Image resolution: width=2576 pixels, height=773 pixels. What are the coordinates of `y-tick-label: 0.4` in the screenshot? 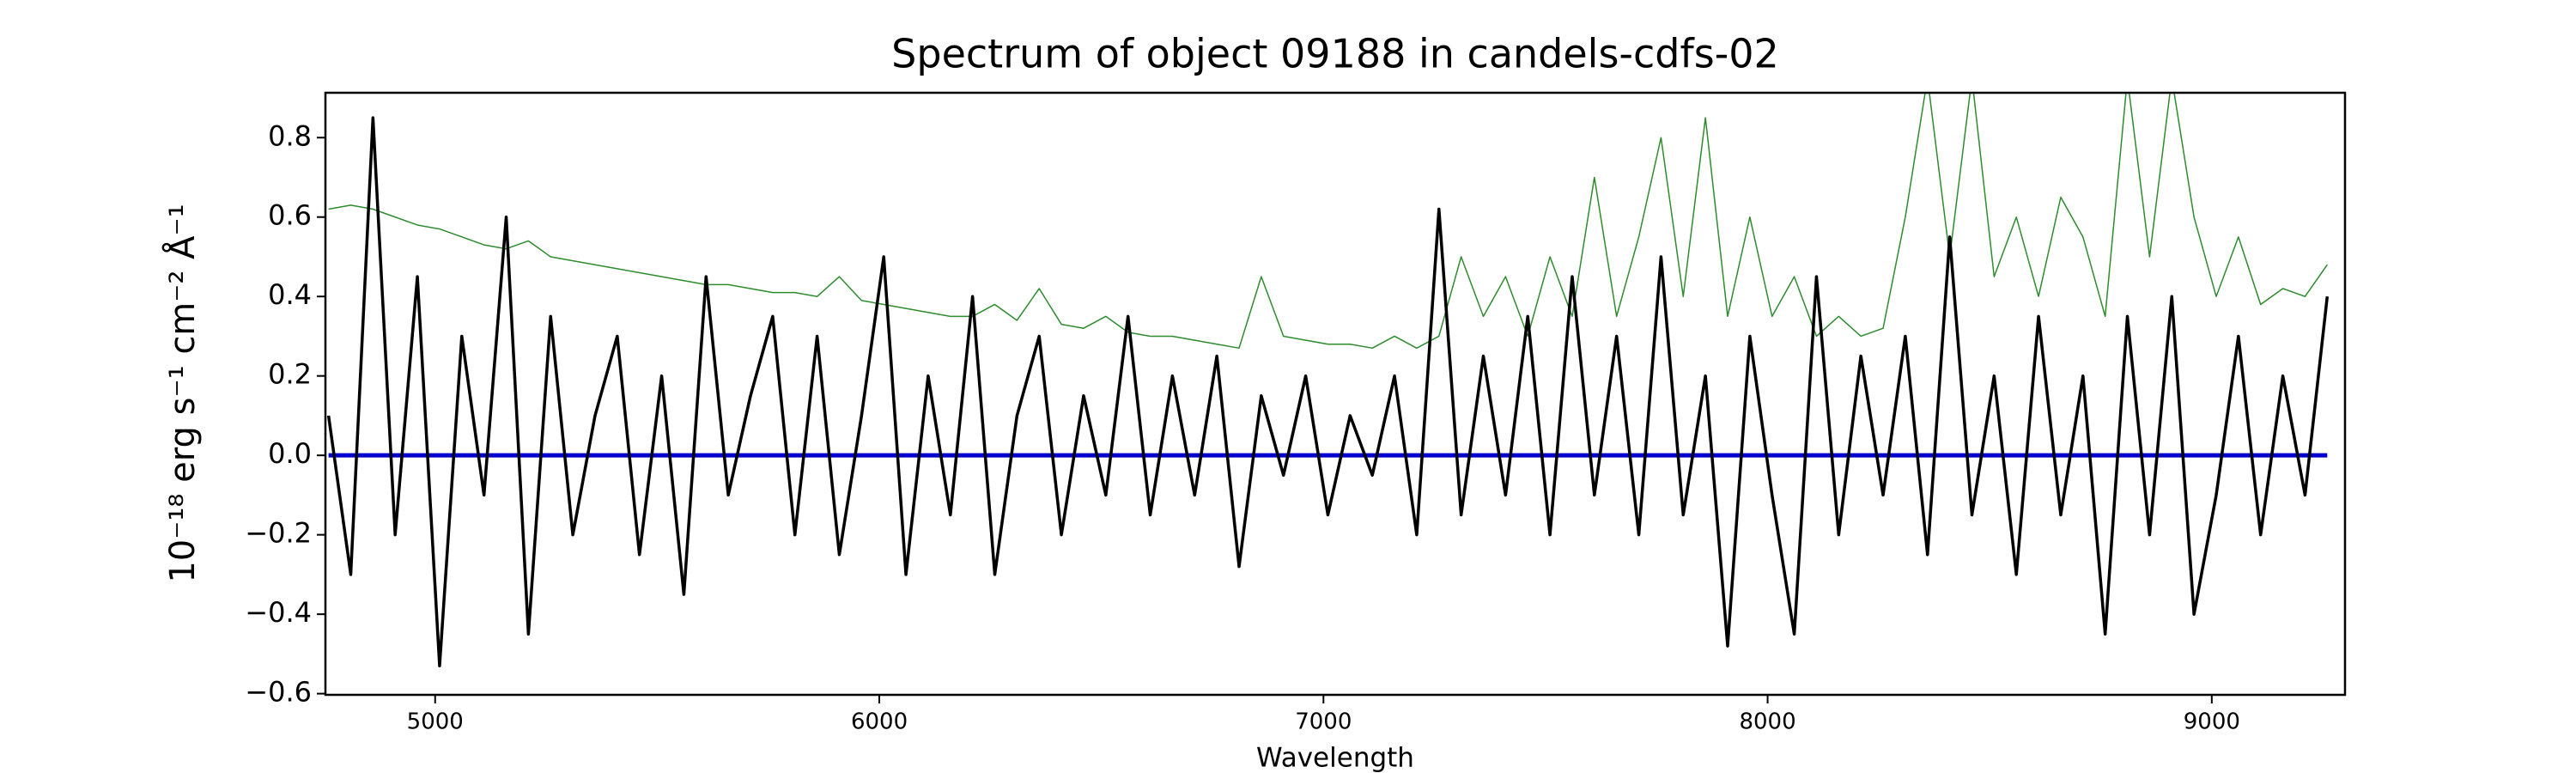 It's located at (290, 294).